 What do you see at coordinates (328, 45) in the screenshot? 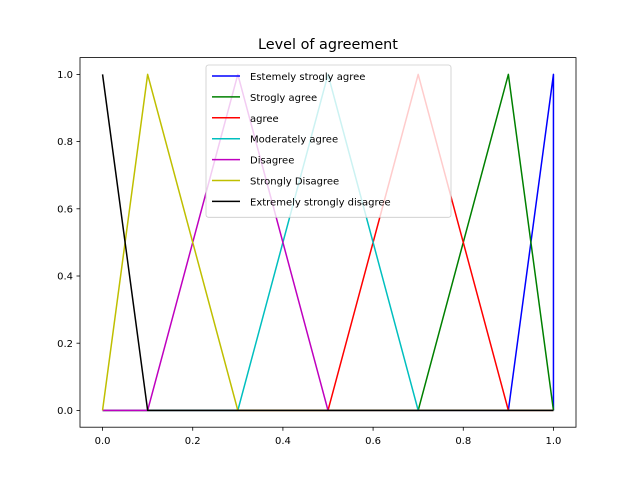
I see `chart-title: Level of agreement` at bounding box center [328, 45].